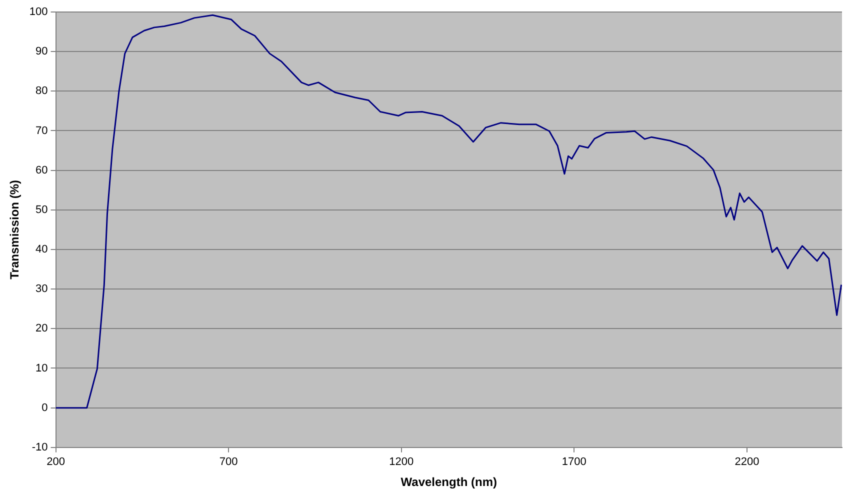  What do you see at coordinates (747, 462) in the screenshot?
I see `x-tick-label: 2200` at bounding box center [747, 462].